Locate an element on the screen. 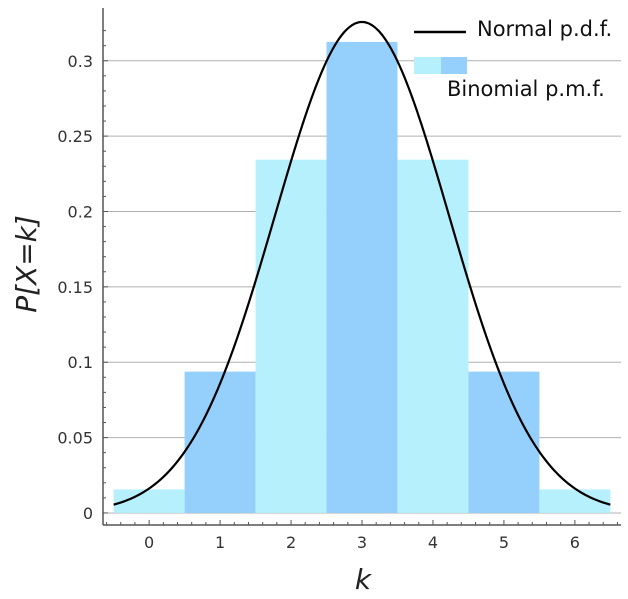 Image resolution: width=628 pixels, height=599 pixels. x-tick-label-5: 5 is located at coordinates (504, 542).